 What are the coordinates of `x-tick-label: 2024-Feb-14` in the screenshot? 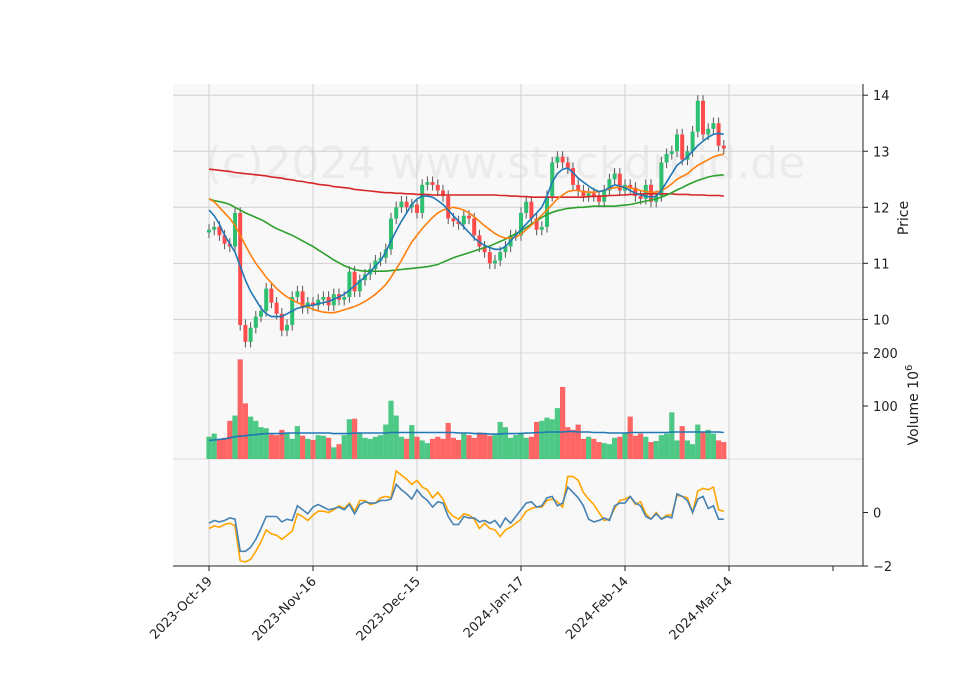 It's located at (597, 608).